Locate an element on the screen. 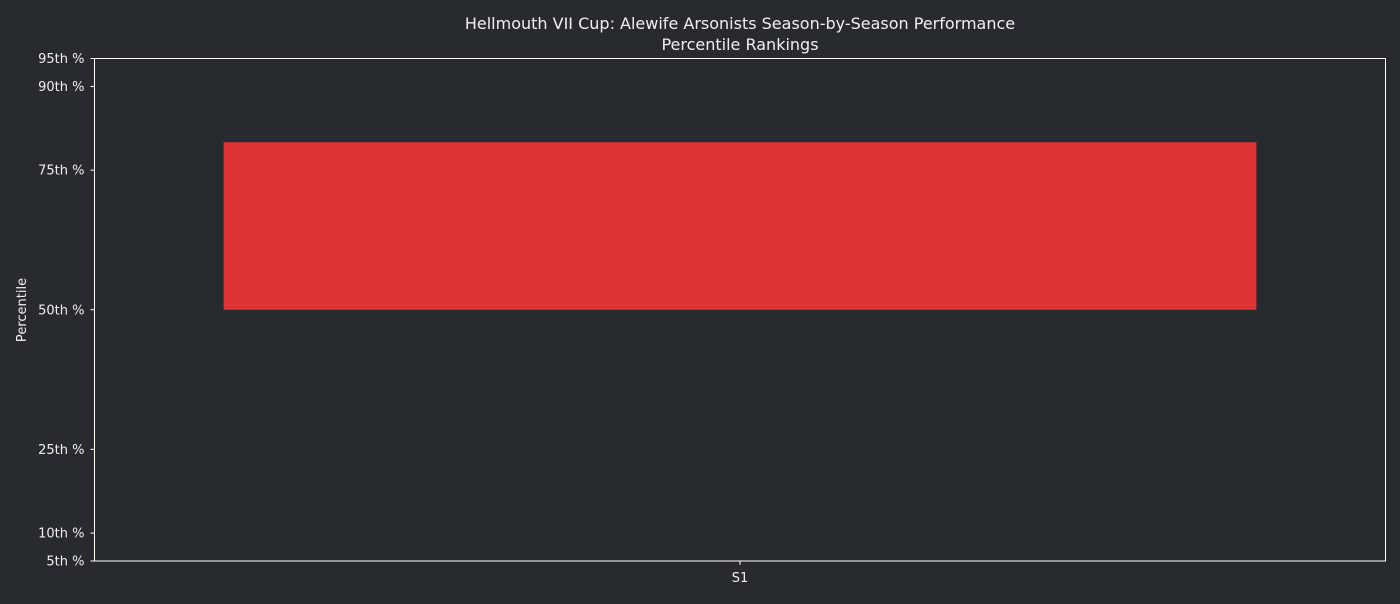  chart-subtitle: Percentile Rankings is located at coordinates (739, 44).